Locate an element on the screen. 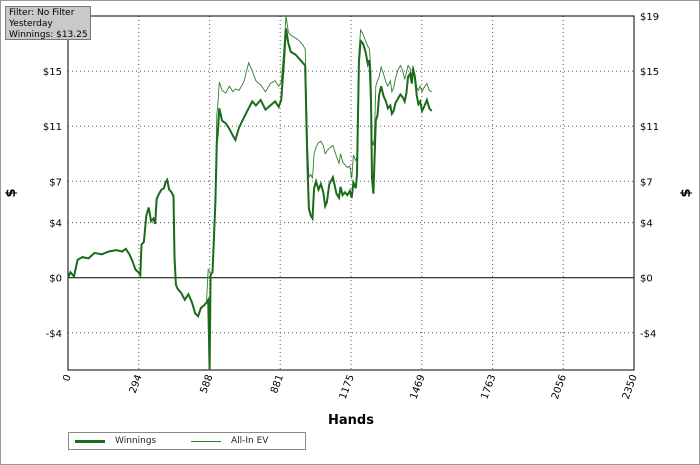 The image size is (700, 465). legend: Winnings All-In EV is located at coordinates (187, 441).